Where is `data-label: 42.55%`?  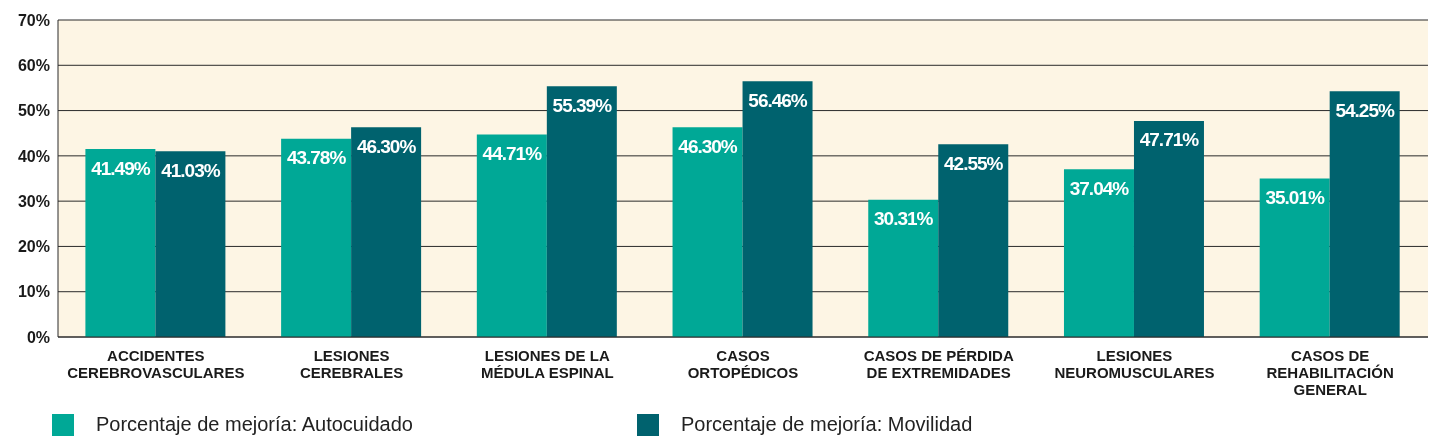
data-label: 42.55% is located at coordinates (974, 163).